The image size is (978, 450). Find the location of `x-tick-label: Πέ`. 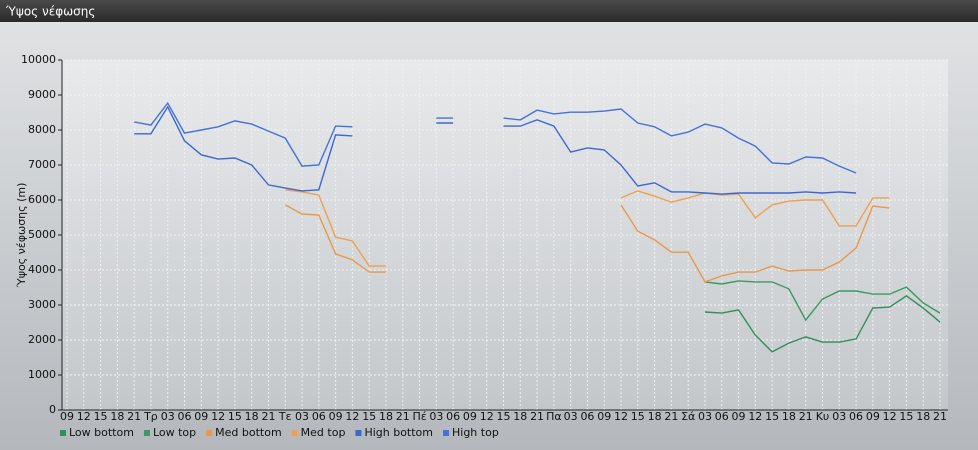

x-tick-label: Πέ is located at coordinates (419, 416).